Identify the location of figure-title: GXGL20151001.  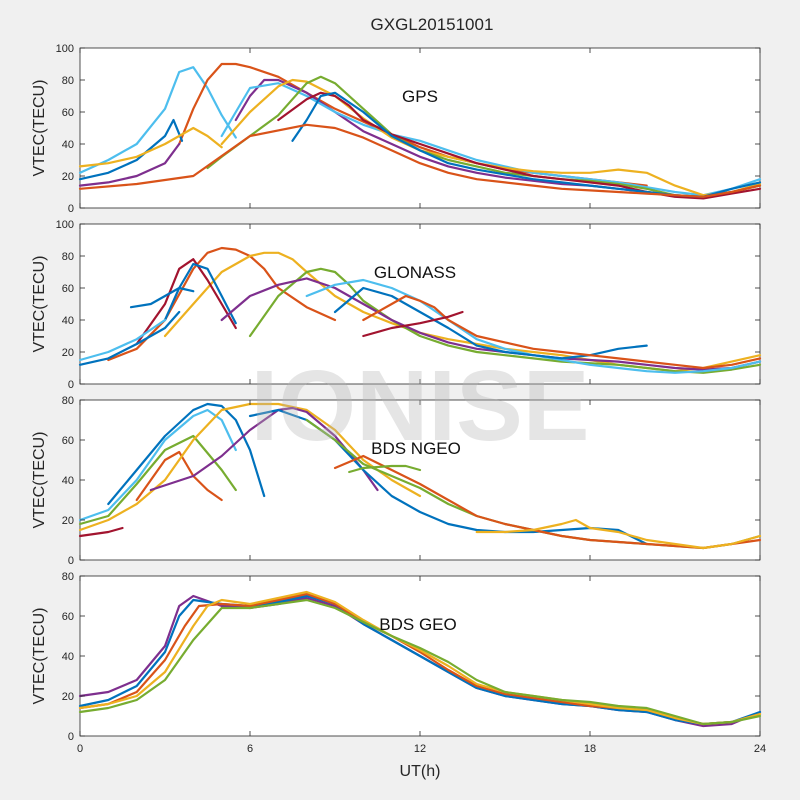
(432, 24).